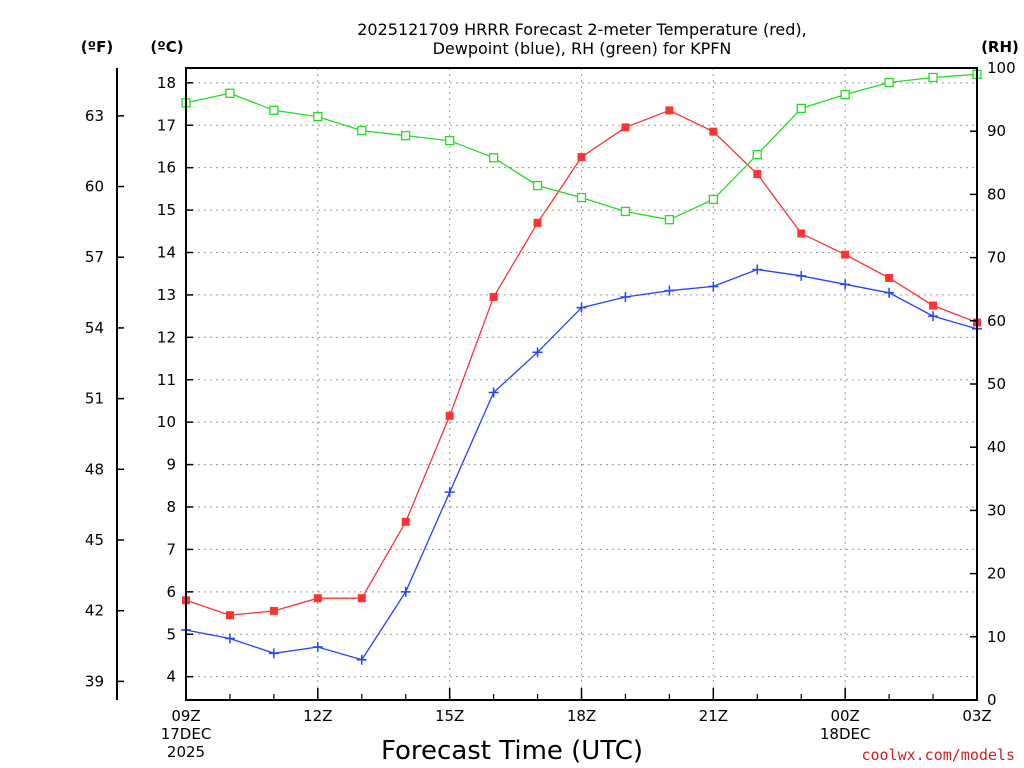 This screenshot has height=768, width=1024. I want to click on celsius-tick-label: 14, so click(166, 253).